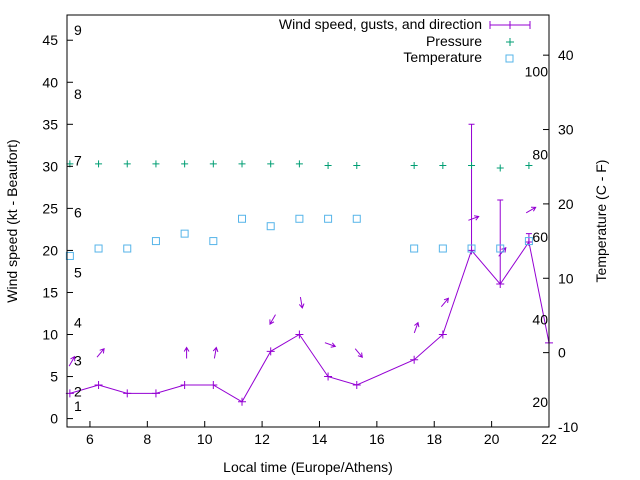  I want to click on y-tick-label-left: 40, so click(50, 82).